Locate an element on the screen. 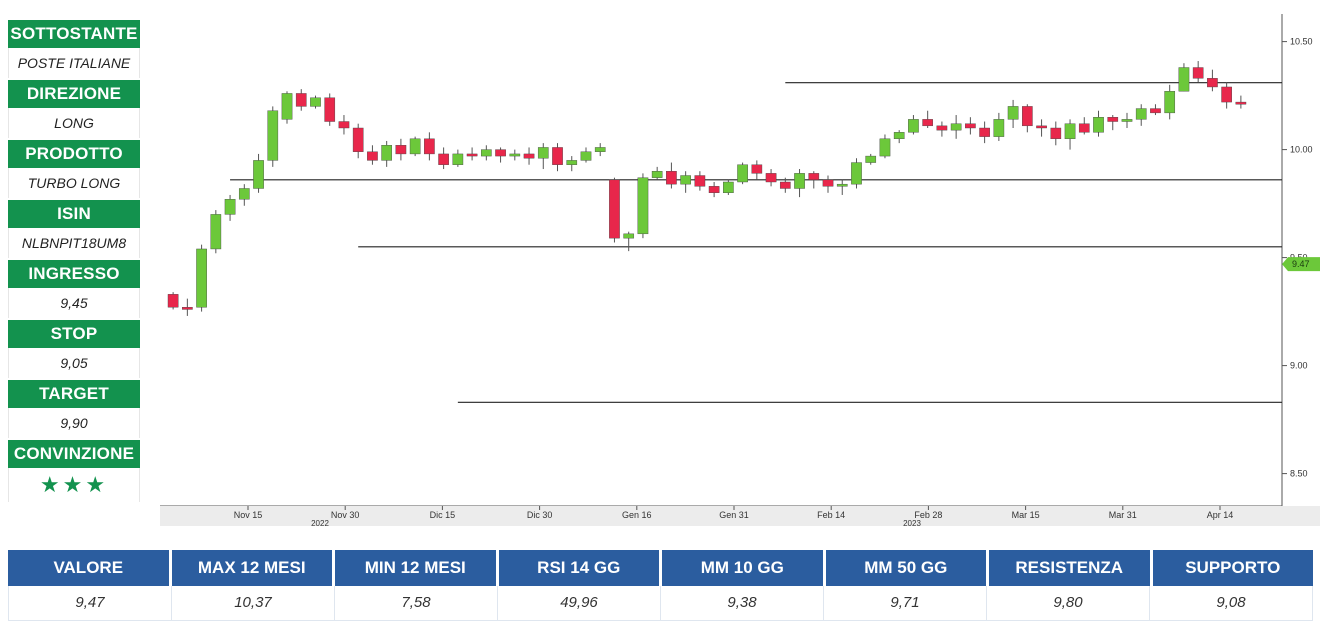 This screenshot has height=625, width=1323. sidebar-value: LONG is located at coordinates (74, 123).